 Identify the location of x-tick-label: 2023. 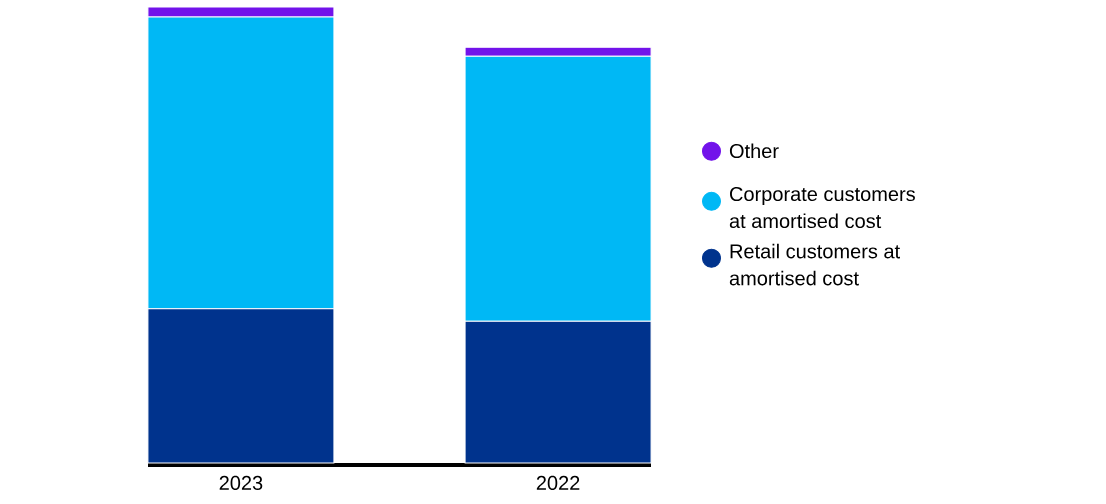
(241, 483).